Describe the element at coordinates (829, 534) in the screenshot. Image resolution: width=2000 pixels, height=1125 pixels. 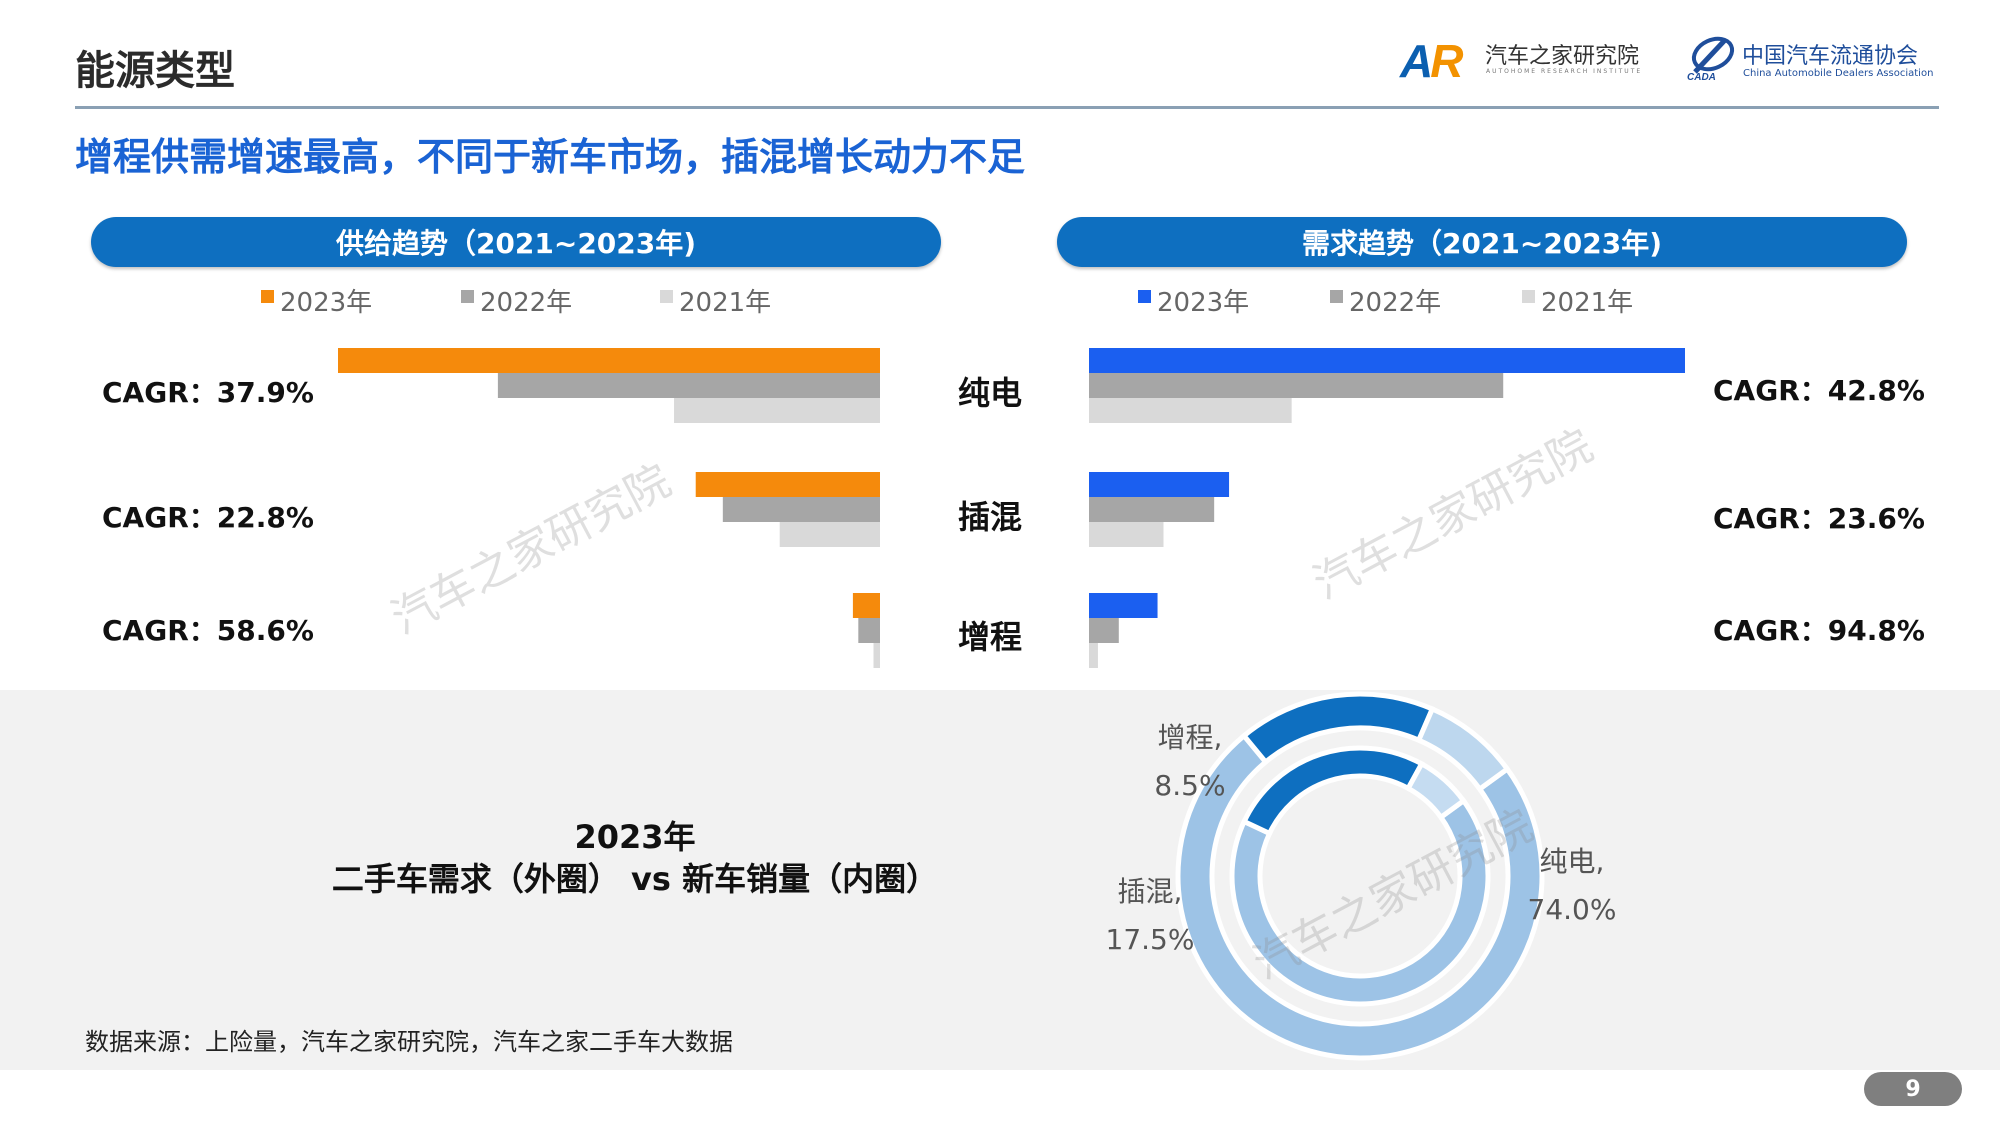
I see `left-bar-cat-phev-2021年` at that location.